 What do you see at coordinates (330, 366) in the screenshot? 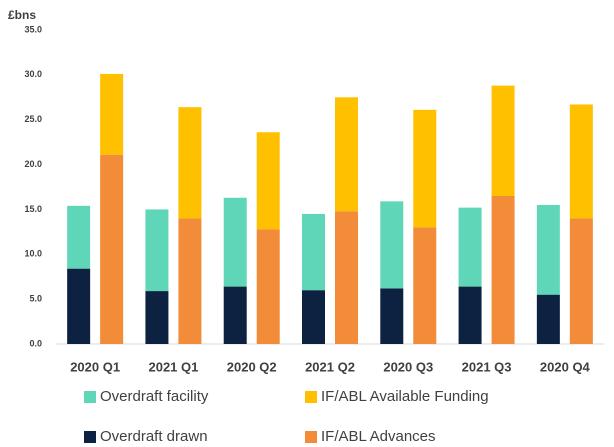
I see `x-tick-label: 2021 Q2` at bounding box center [330, 366].